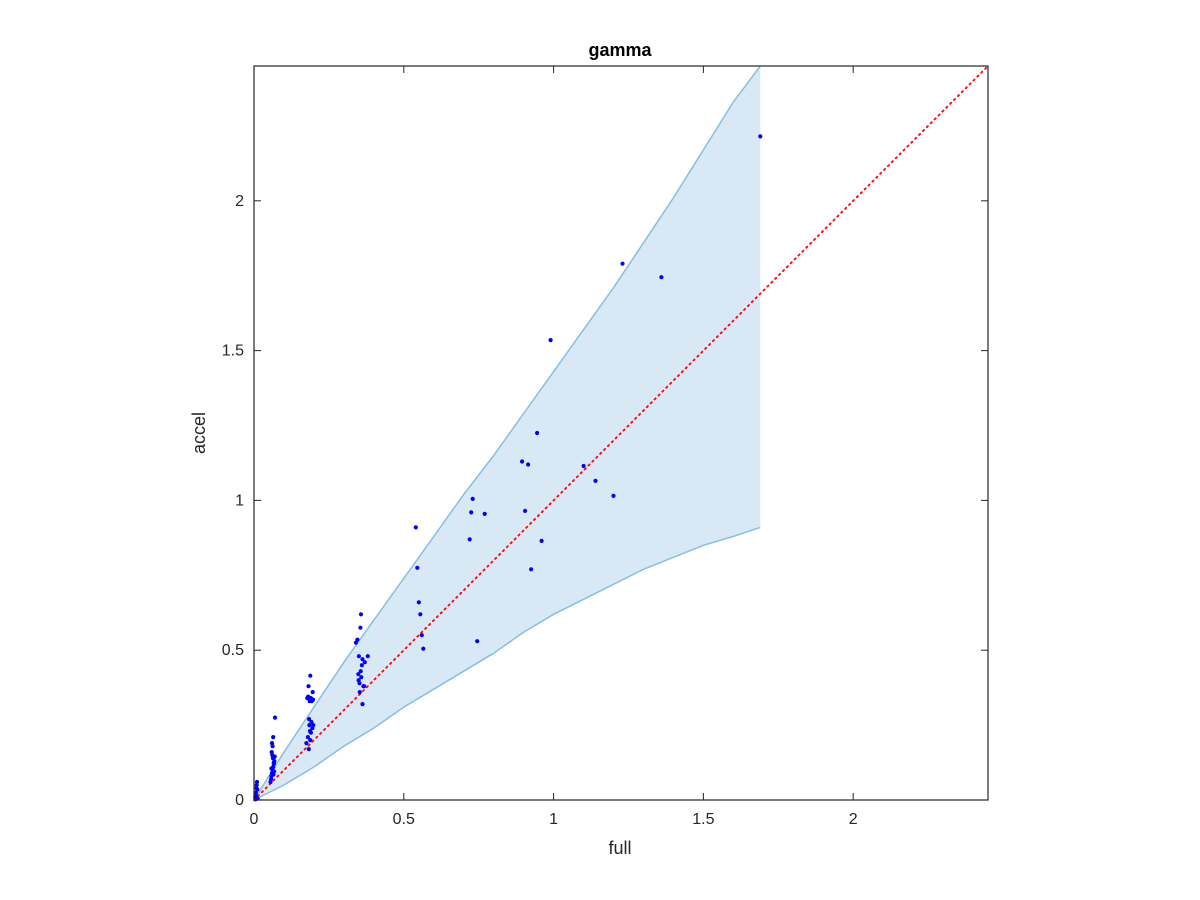 The image size is (1200, 900). What do you see at coordinates (703, 819) in the screenshot?
I see `x-tick-label: 1.5` at bounding box center [703, 819].